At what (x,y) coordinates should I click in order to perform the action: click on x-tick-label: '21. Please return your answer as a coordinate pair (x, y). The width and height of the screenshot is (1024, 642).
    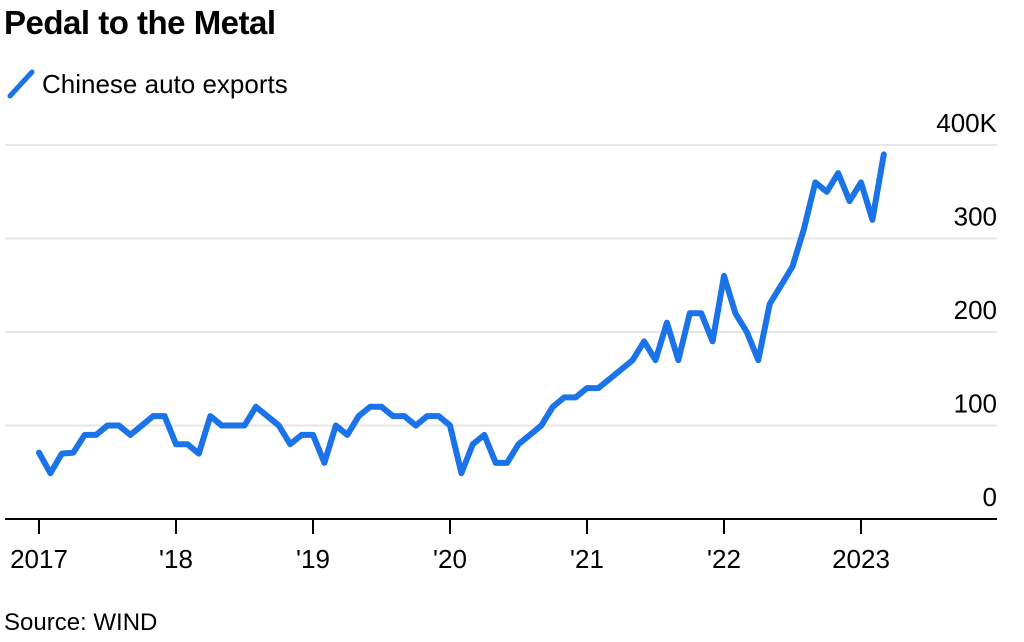
    Looking at the image, I should click on (587, 559).